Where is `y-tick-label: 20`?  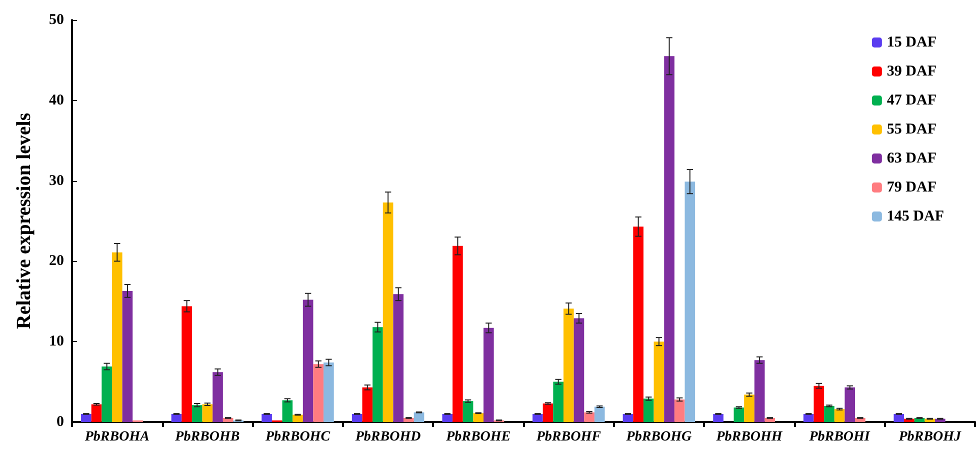 y-tick-label: 20 is located at coordinates (56, 261).